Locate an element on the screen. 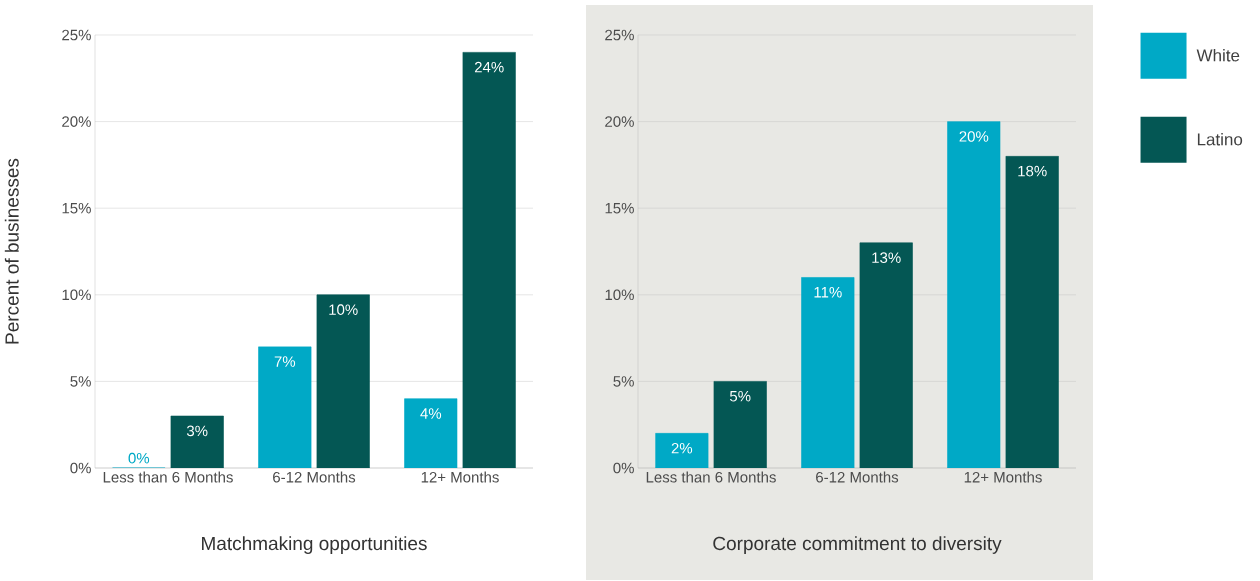 This screenshot has height=581, width=1260. data-label: 0% is located at coordinates (139, 458).